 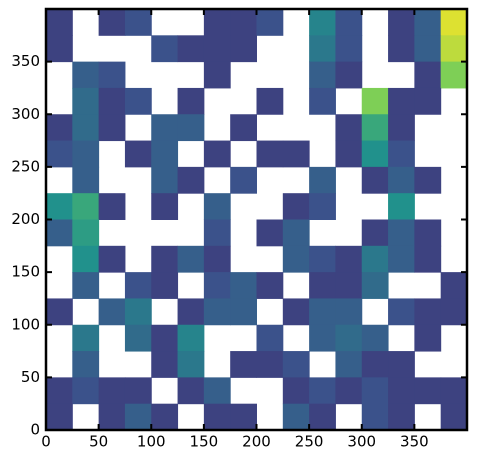 I want to click on y-tick-label: 350, so click(x=25, y=61).